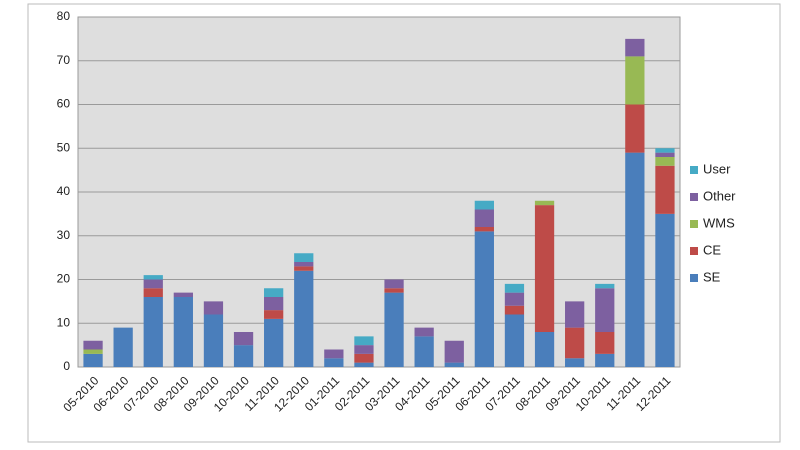 This screenshot has width=800, height=450. I want to click on legend-label: WMS, so click(719, 222).